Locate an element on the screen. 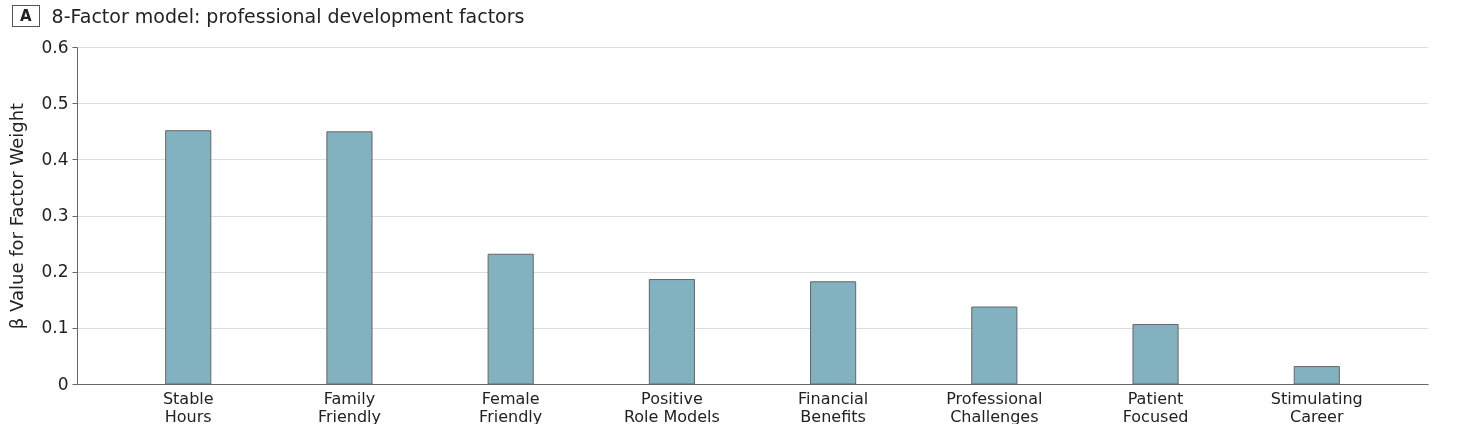 The width and height of the screenshot is (1458, 437). x-tick-label: Patient Focused is located at coordinates (1155, 407).